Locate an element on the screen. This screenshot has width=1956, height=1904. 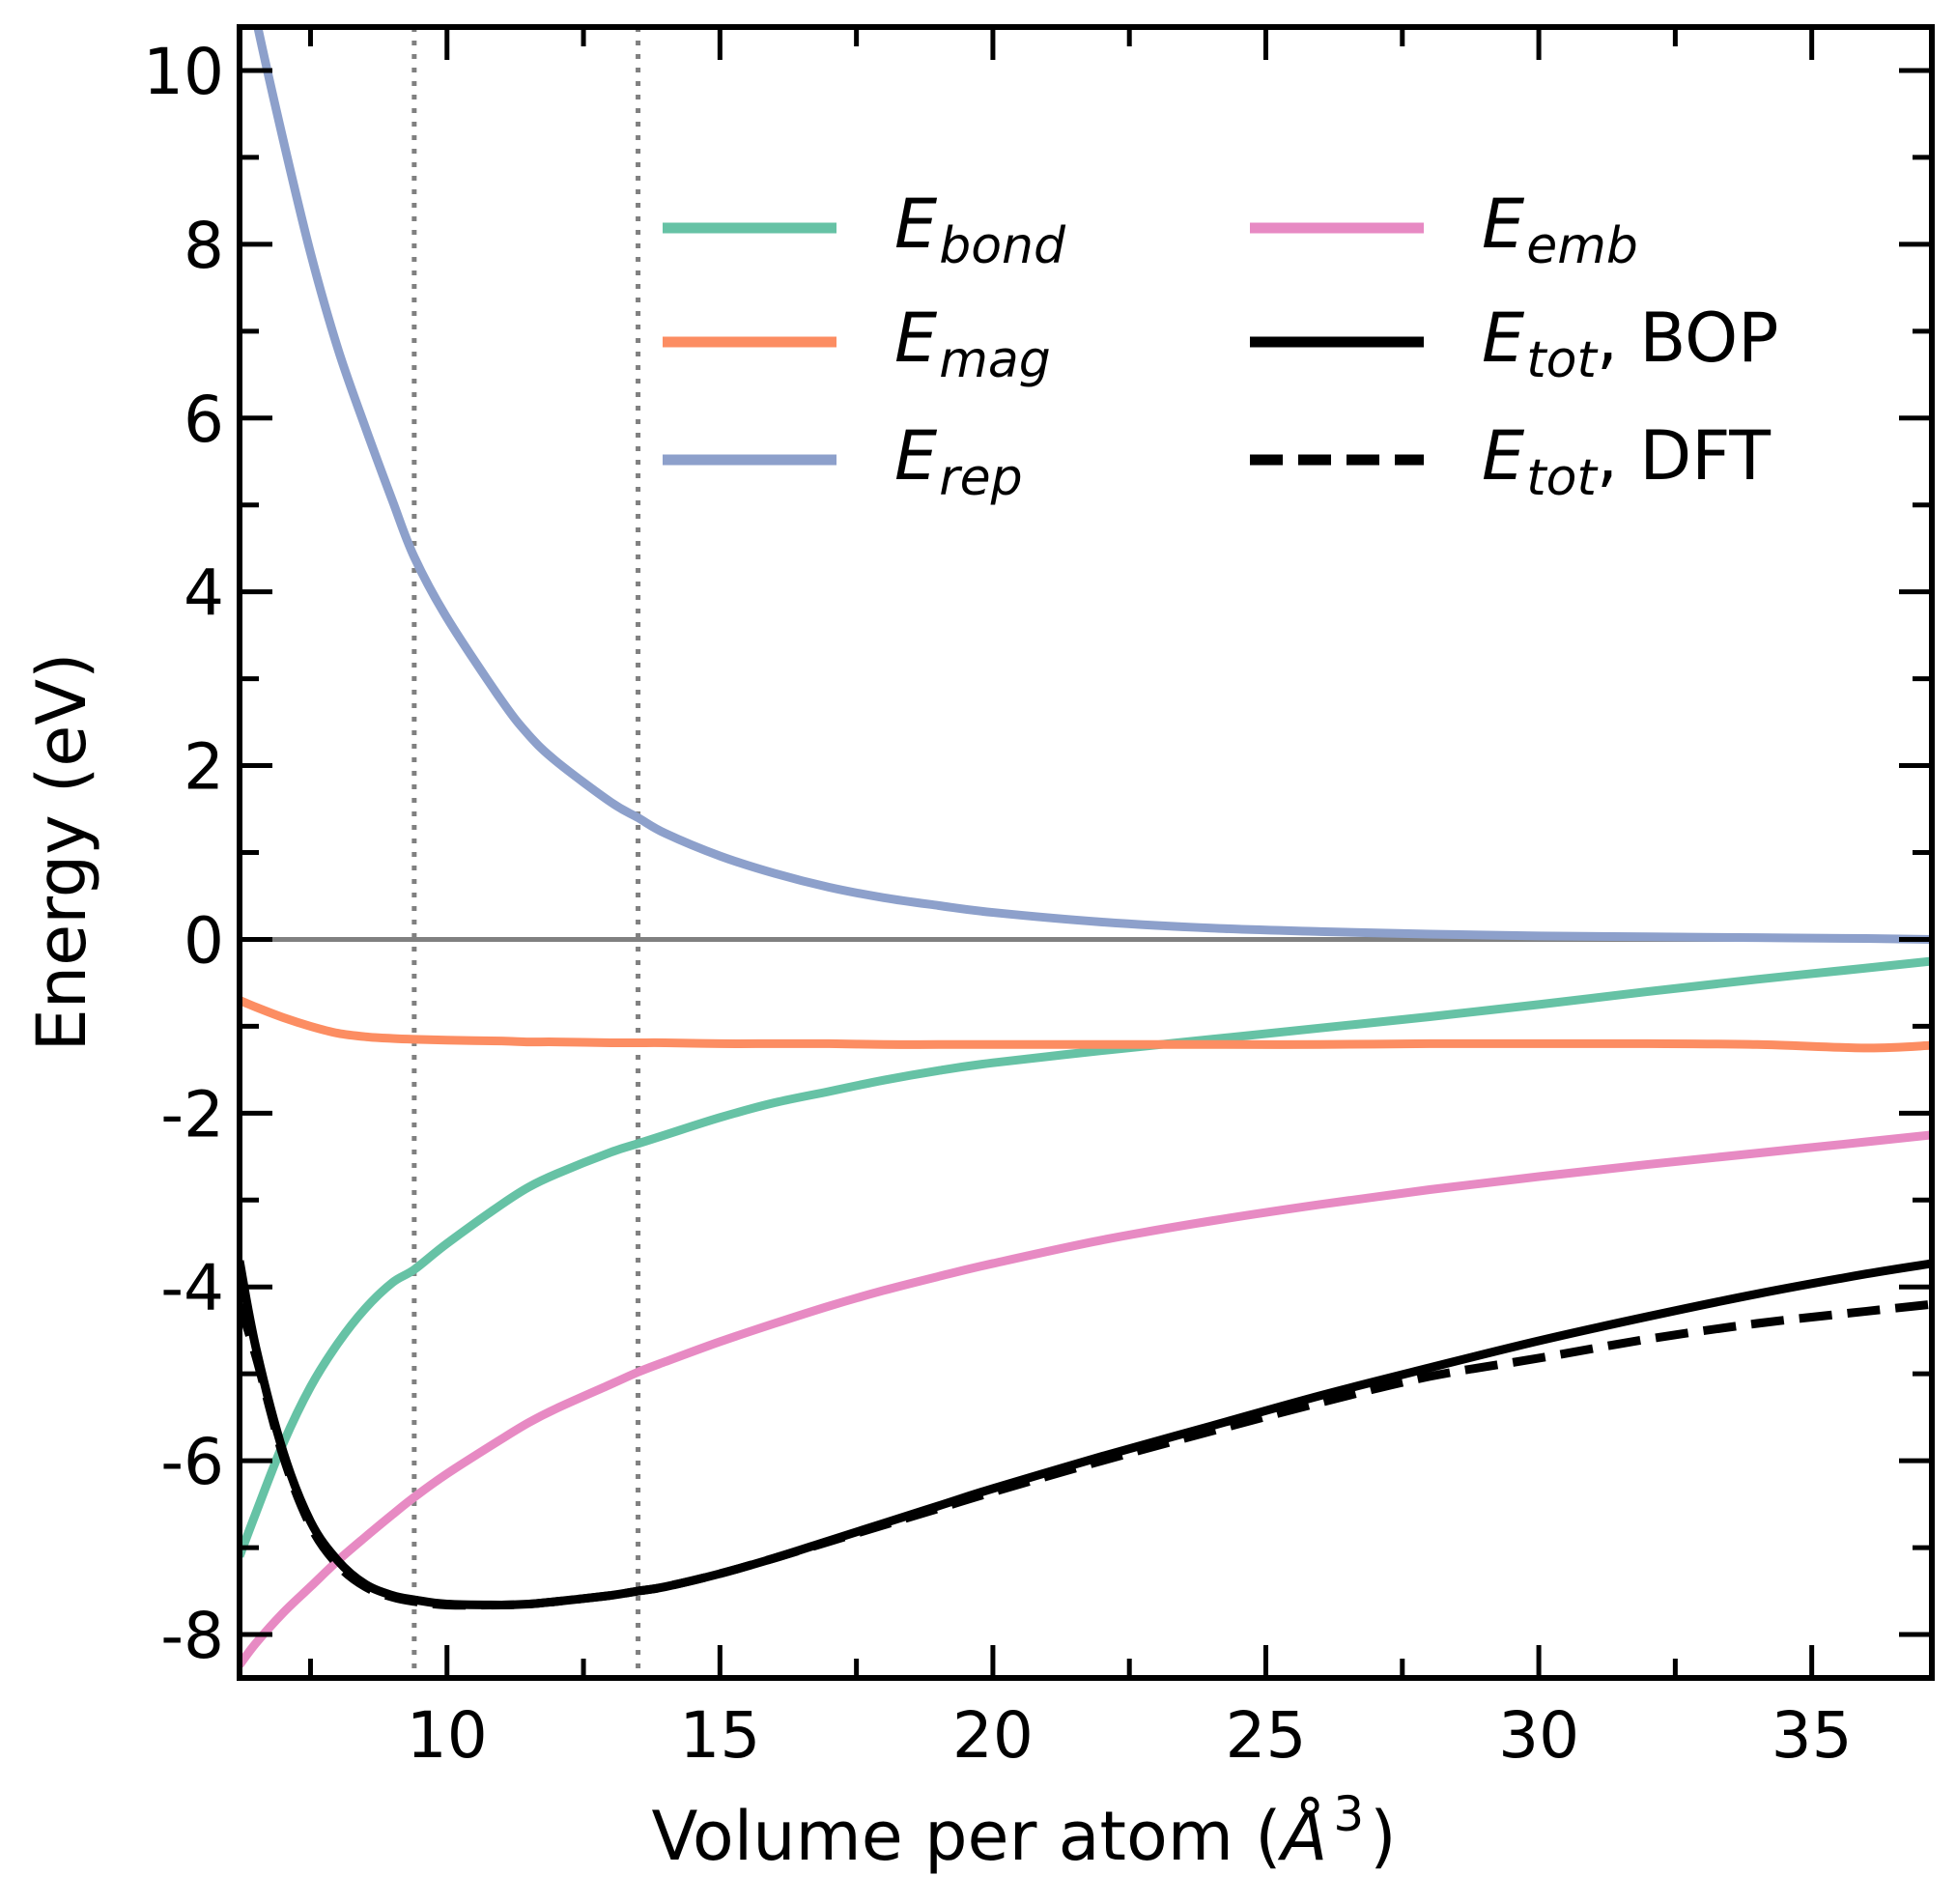
legend-entry-e-mag: Emag is located at coordinates (857, 343).